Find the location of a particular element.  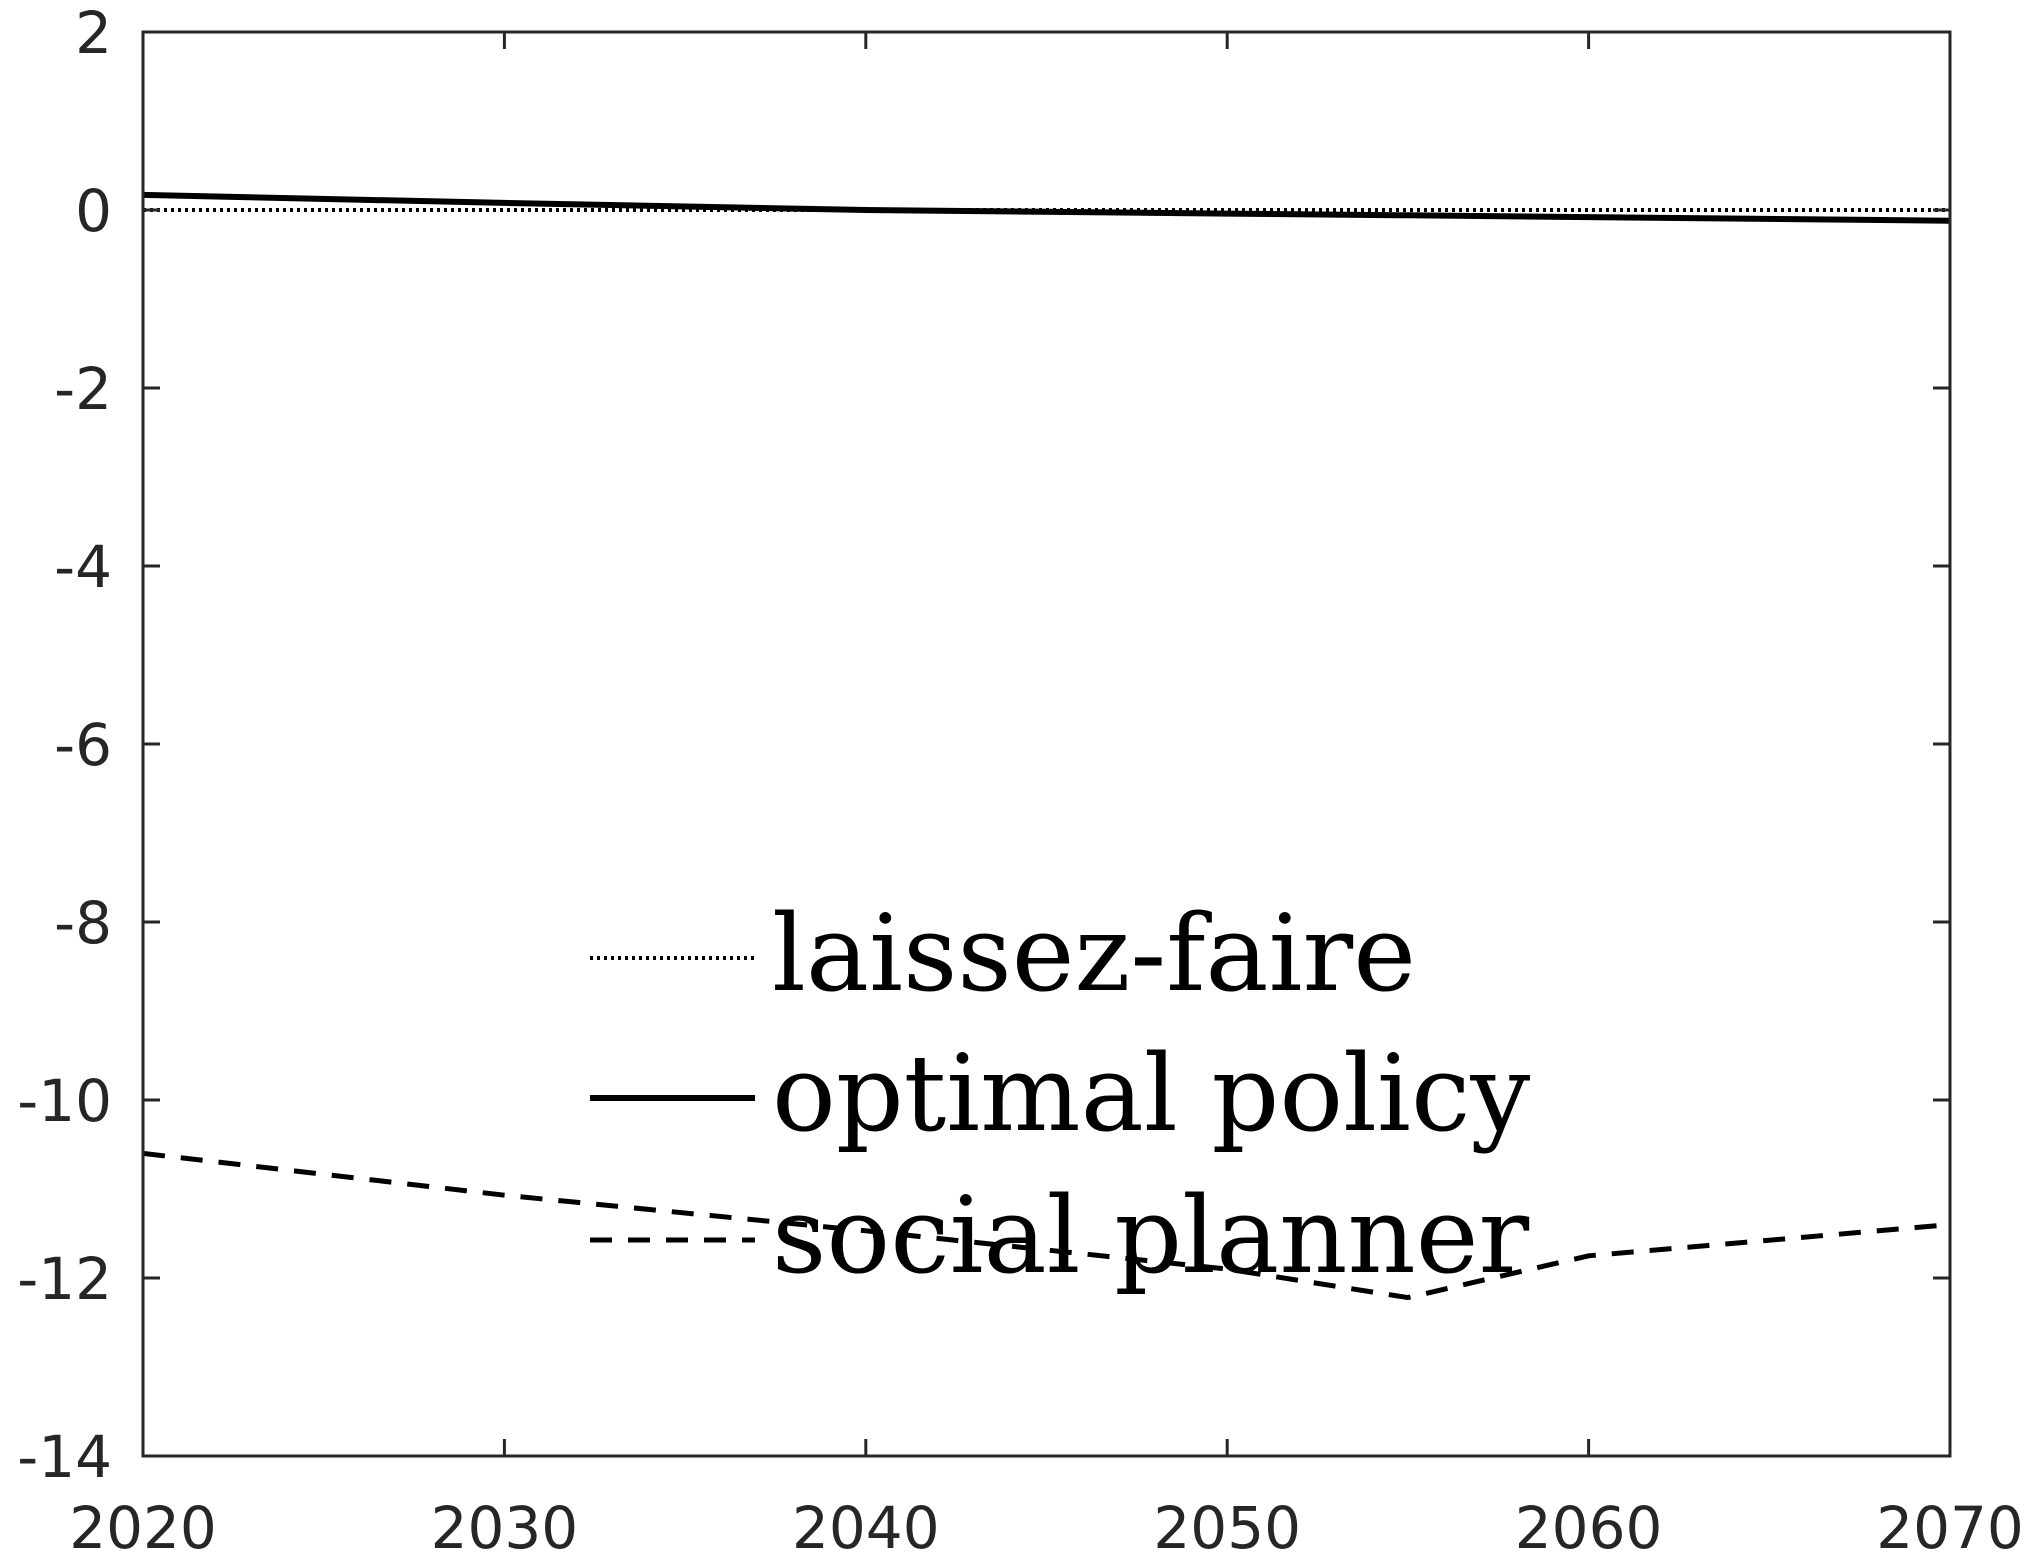

y-tick-label: 2 is located at coordinates (93, 33).